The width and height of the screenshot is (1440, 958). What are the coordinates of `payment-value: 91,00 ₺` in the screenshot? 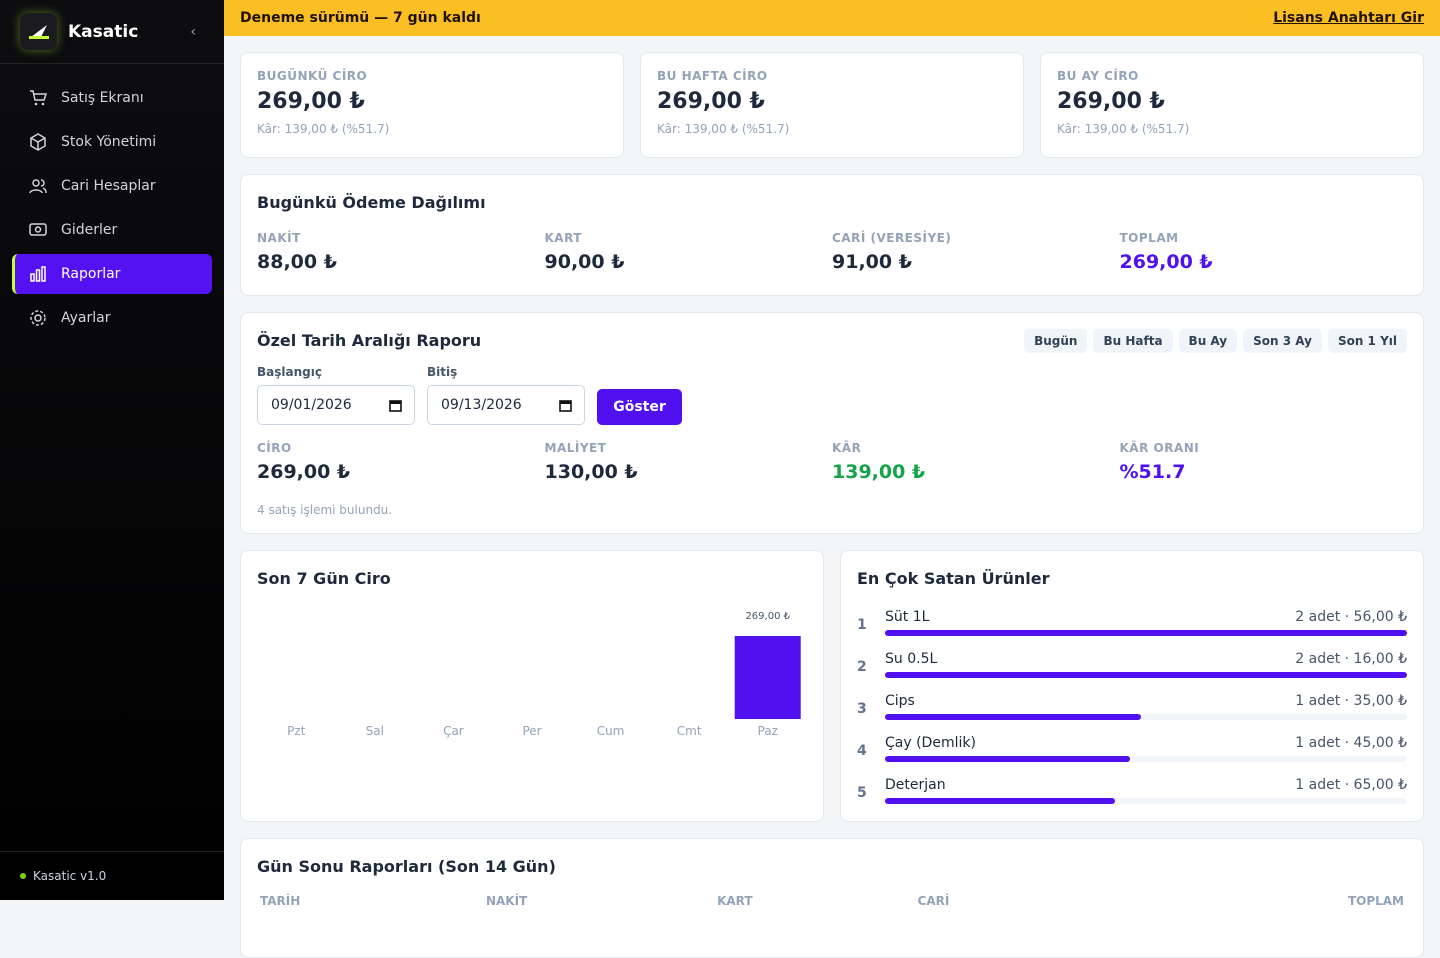 It's located at (872, 262).